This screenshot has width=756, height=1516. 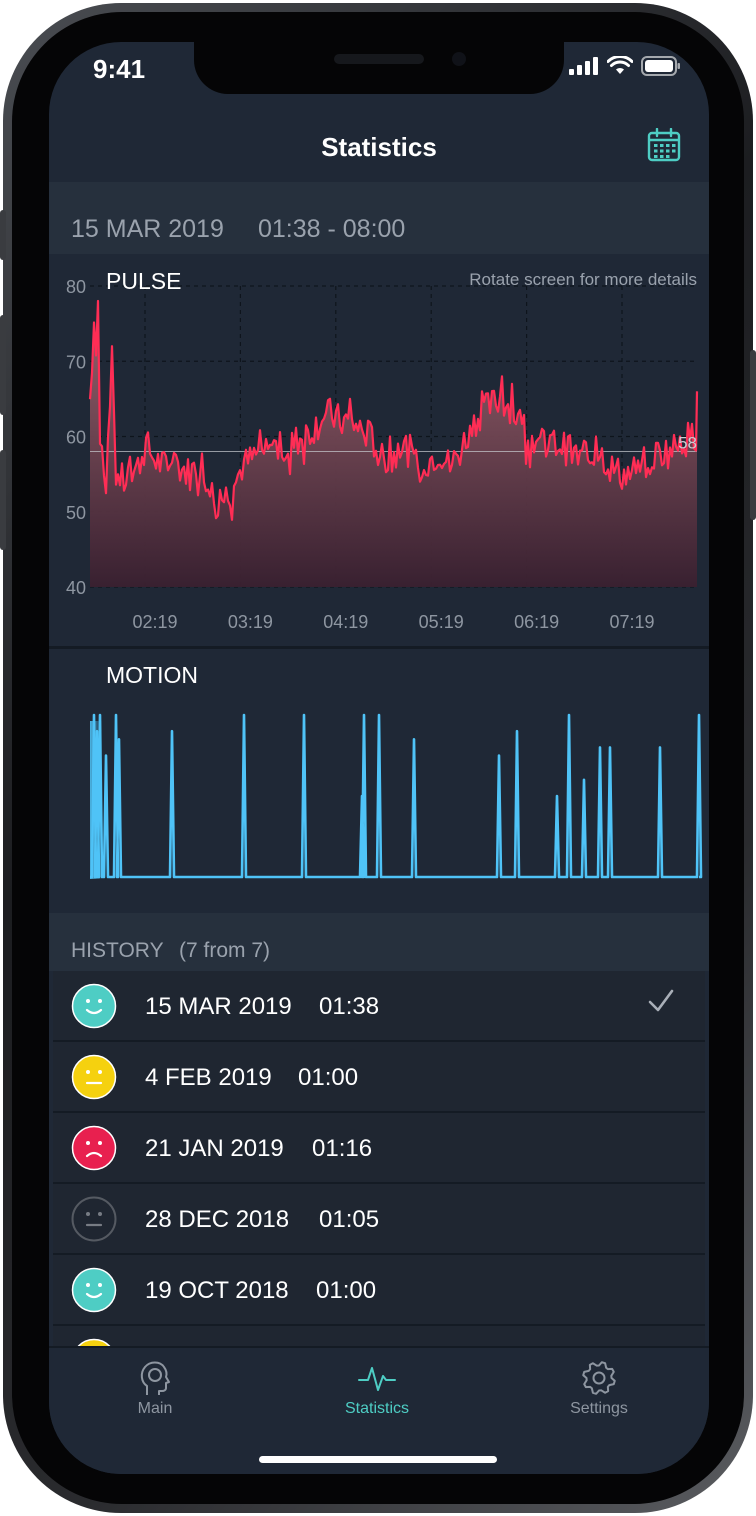 What do you see at coordinates (379, 147) in the screenshot?
I see `page-title: Statistics` at bounding box center [379, 147].